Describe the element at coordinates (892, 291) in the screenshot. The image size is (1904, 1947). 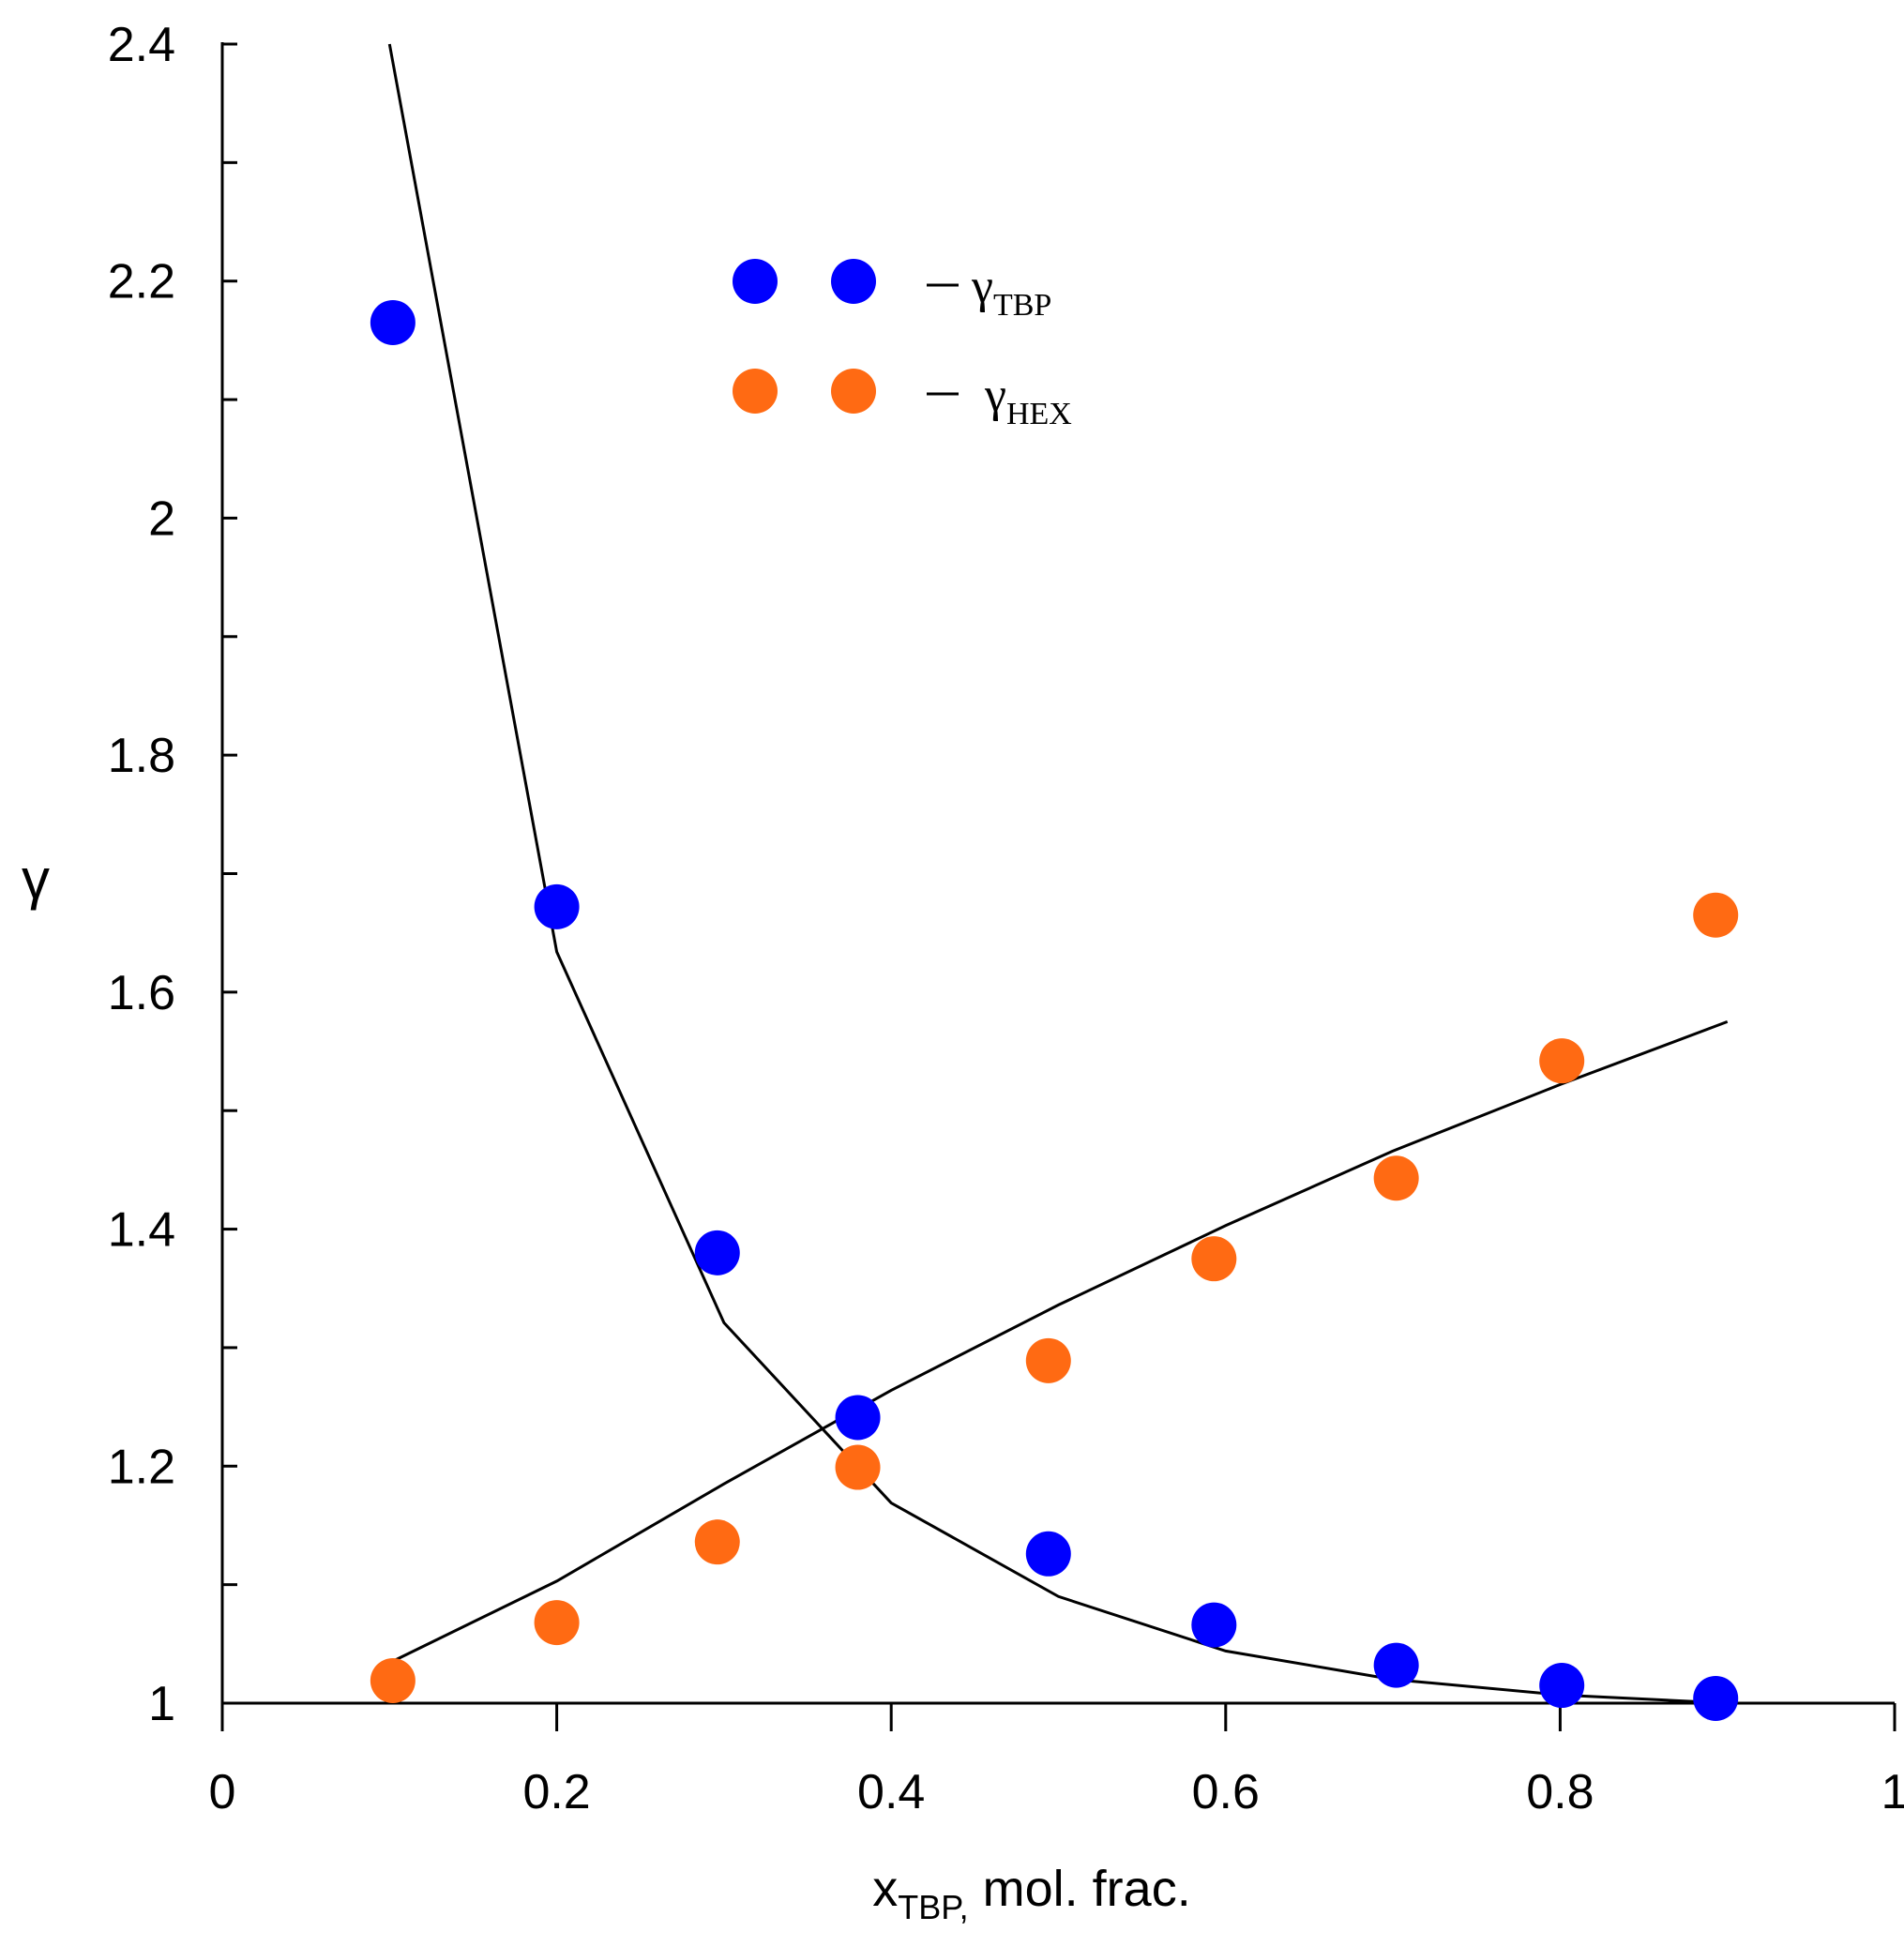
I see `legend-entry-tbp: γTBP` at that location.